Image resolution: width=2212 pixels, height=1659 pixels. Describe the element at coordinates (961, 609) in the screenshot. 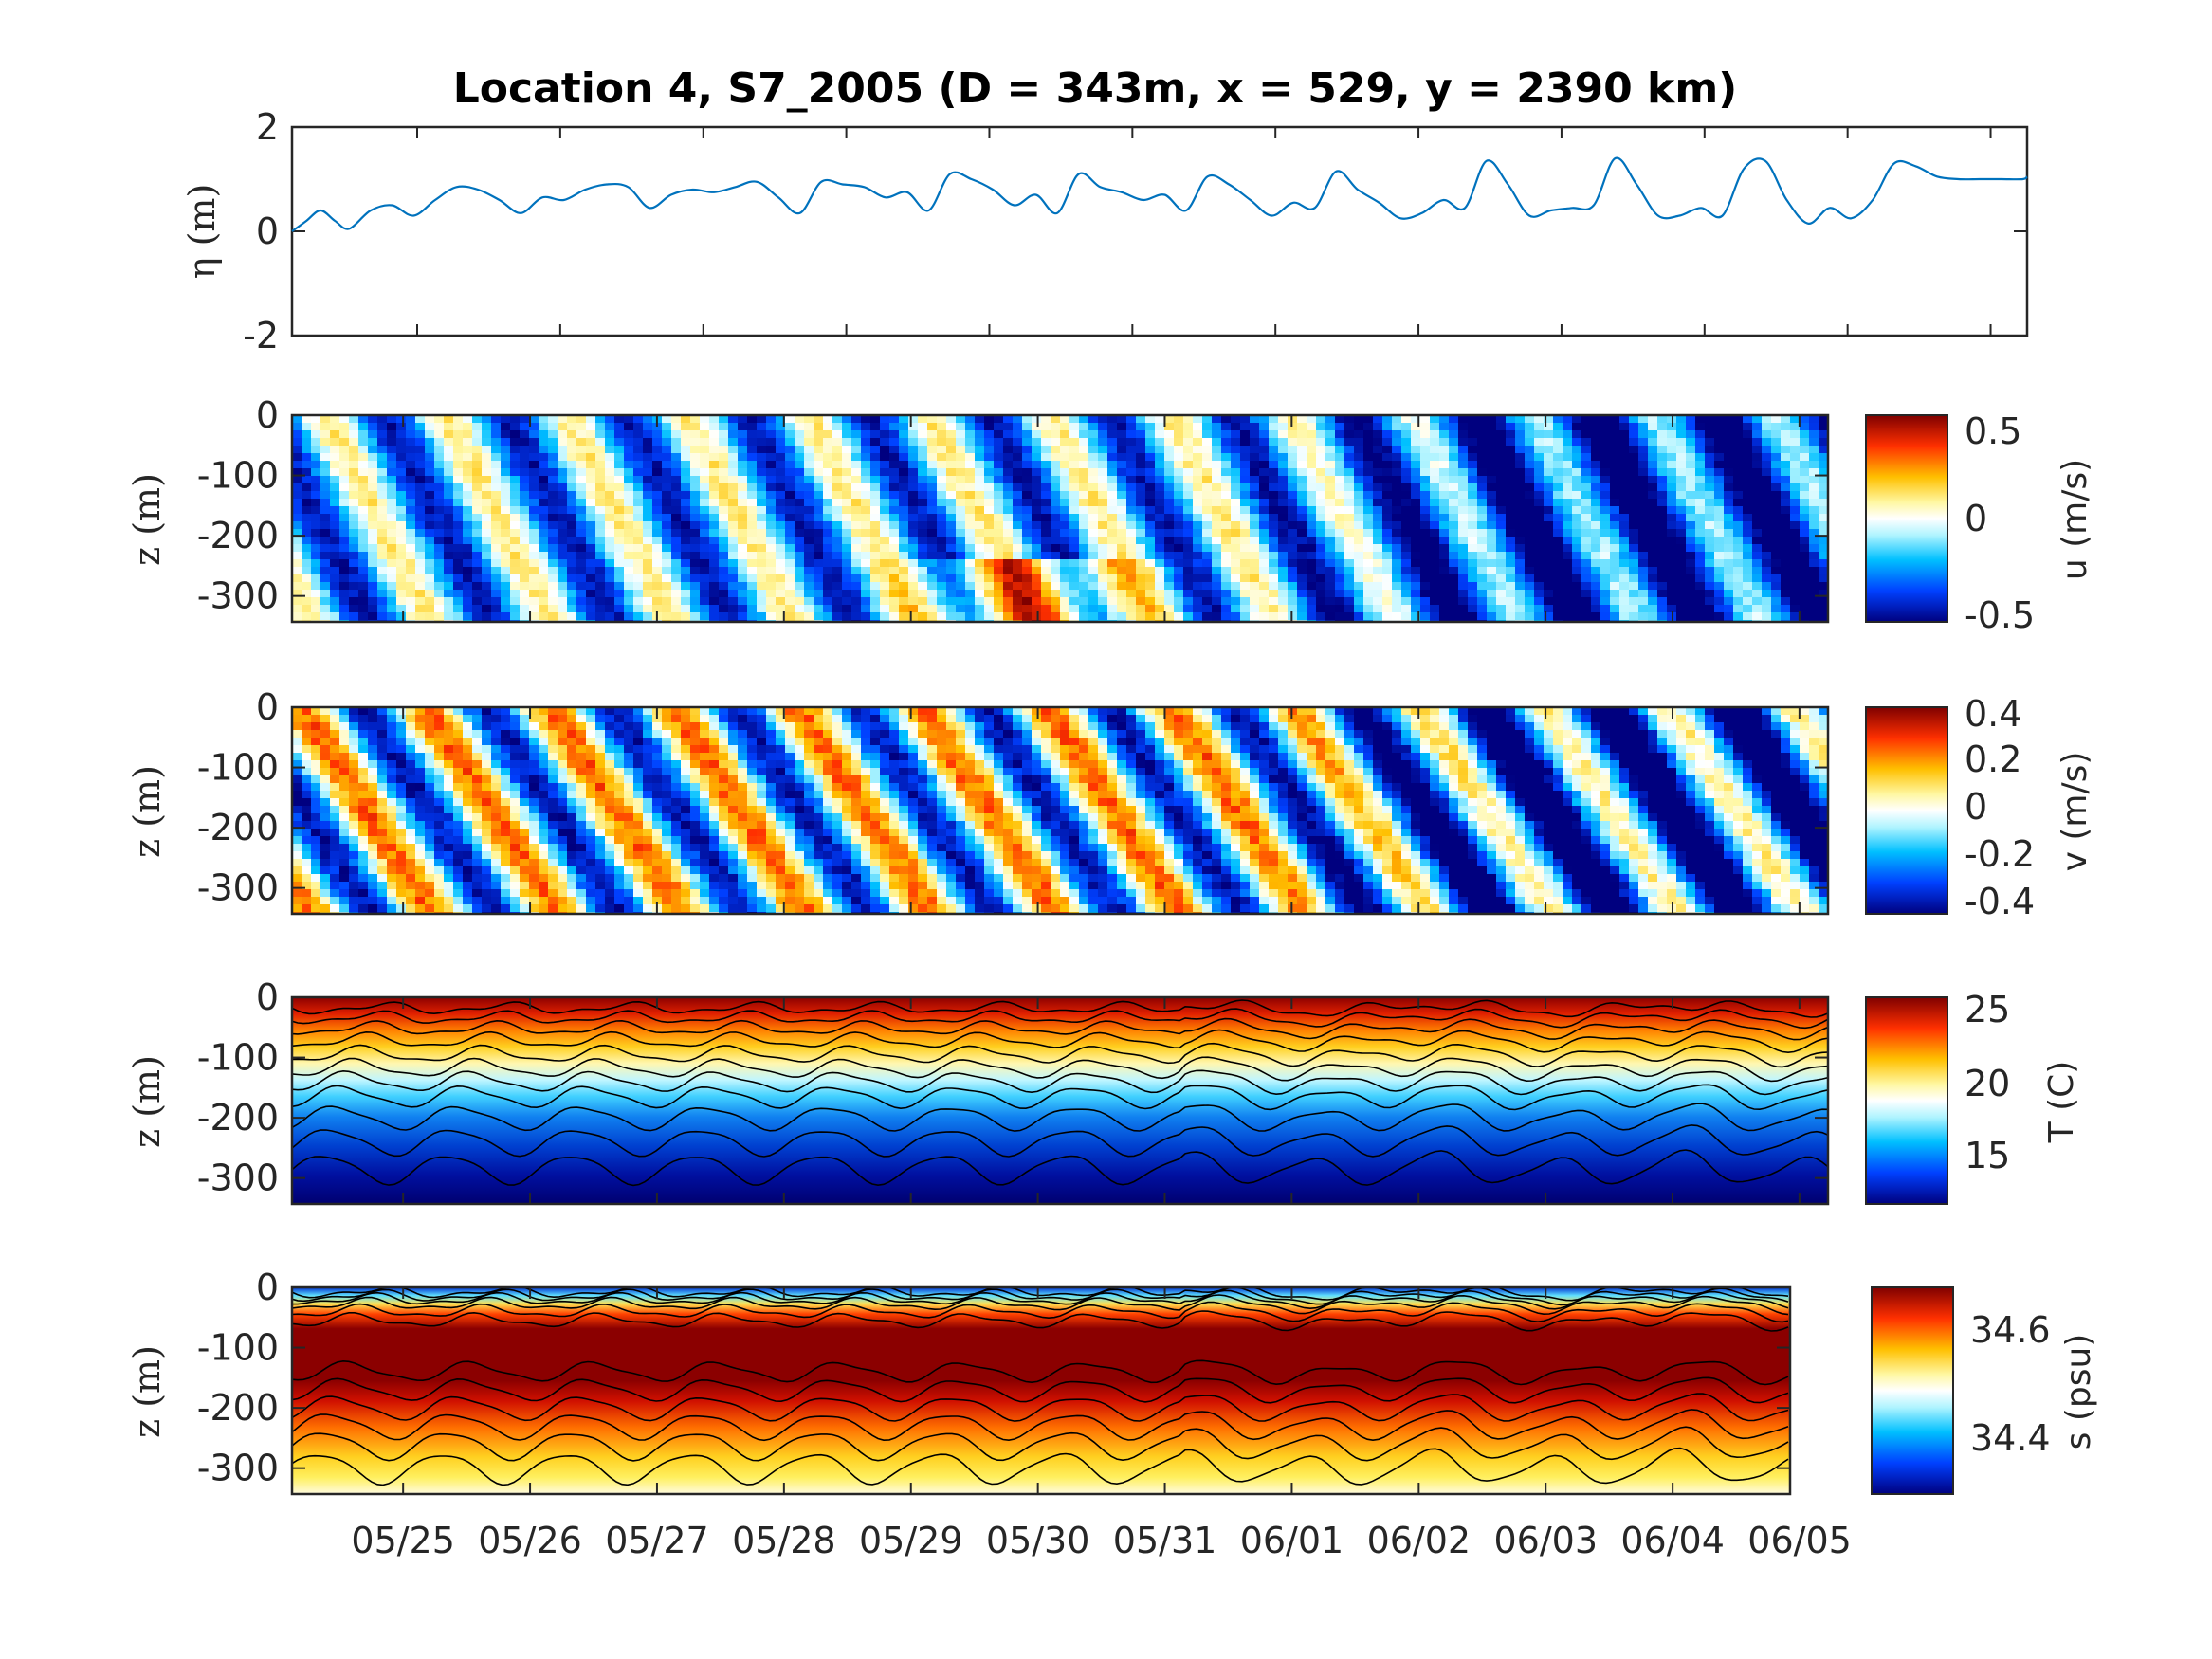

I see `u-cells-cell-1985` at that location.